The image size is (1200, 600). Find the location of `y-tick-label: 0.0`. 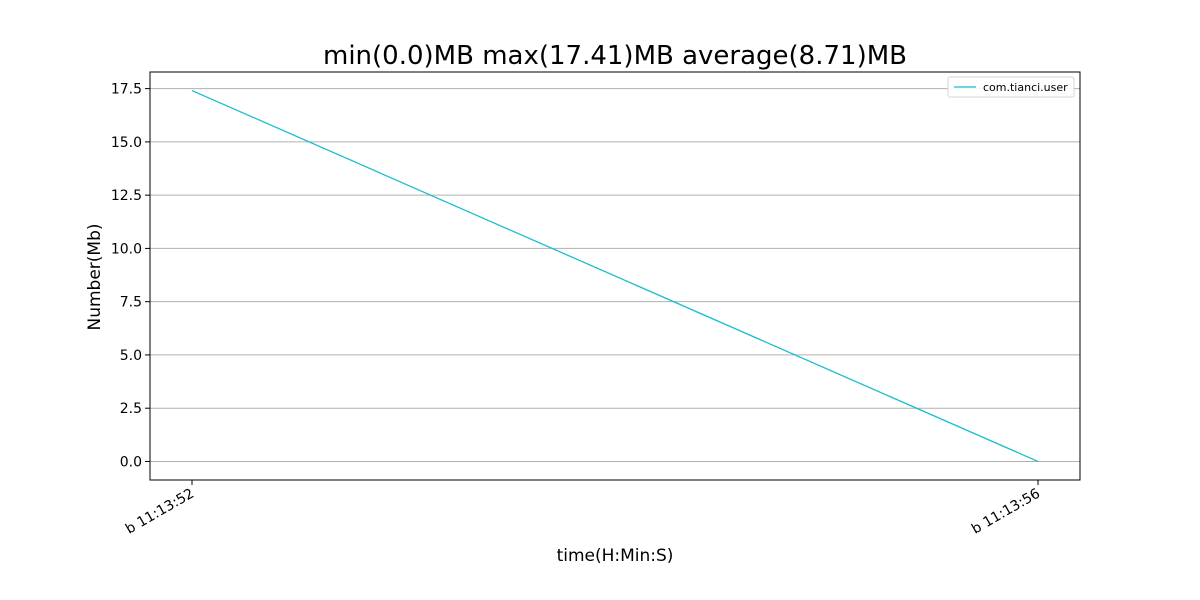

y-tick-label: 0.0 is located at coordinates (131, 462).